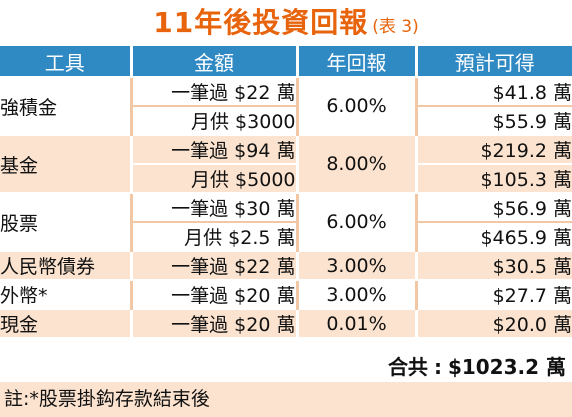 Image resolution: width=572 pixels, height=417 pixels. What do you see at coordinates (65, 105) in the screenshot?
I see `tool-name: 強積金` at bounding box center [65, 105].